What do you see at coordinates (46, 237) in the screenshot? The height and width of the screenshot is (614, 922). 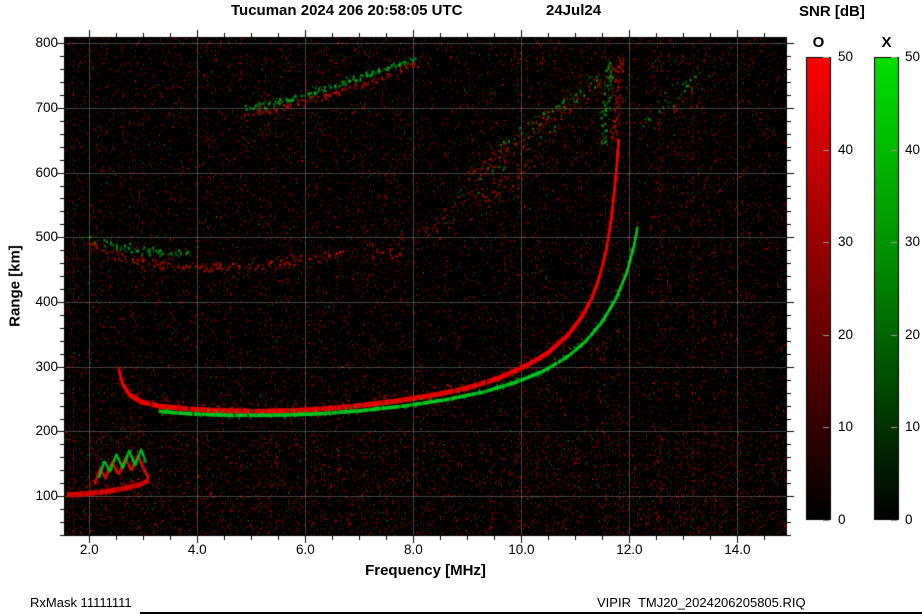 I see `y-tick-label: 500` at bounding box center [46, 237].